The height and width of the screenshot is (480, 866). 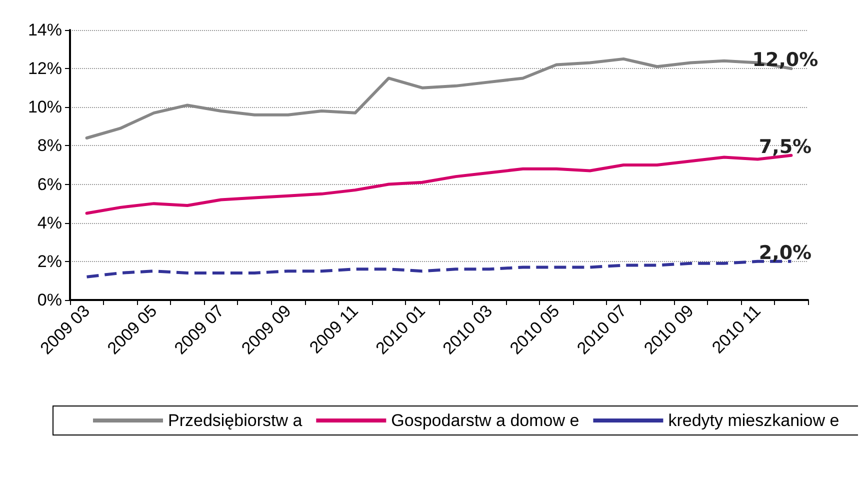 What do you see at coordinates (235, 420) in the screenshot?
I see `legend-label: Przedsiębiorstw a` at bounding box center [235, 420].